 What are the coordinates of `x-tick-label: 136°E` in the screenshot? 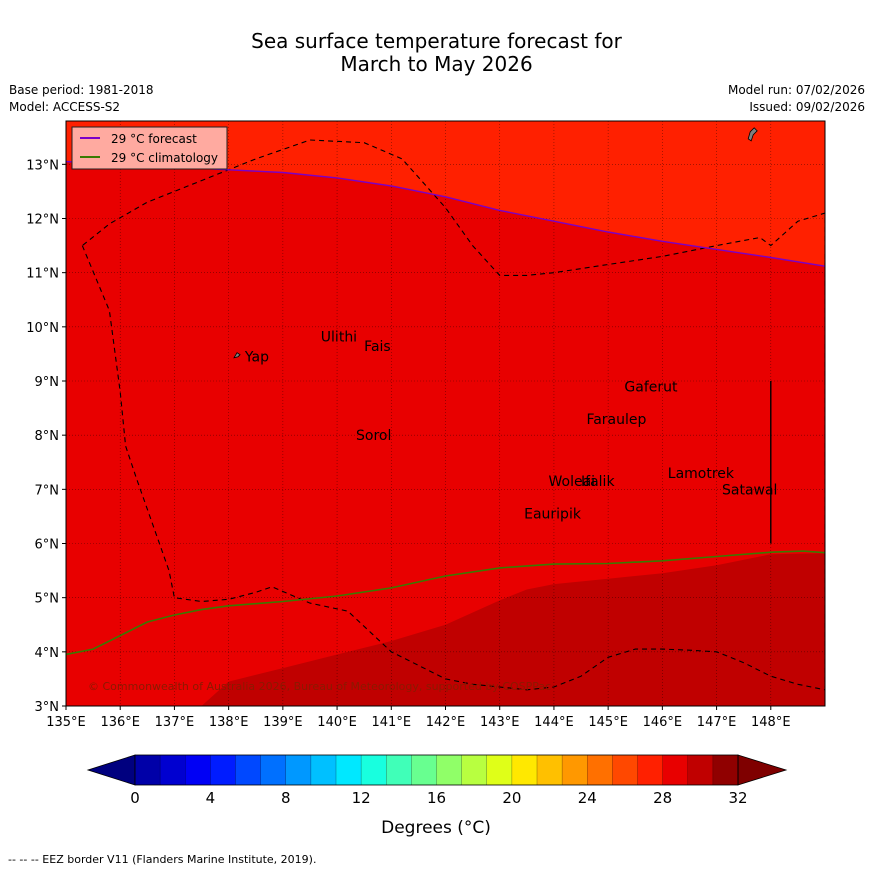 It's located at (120, 722).